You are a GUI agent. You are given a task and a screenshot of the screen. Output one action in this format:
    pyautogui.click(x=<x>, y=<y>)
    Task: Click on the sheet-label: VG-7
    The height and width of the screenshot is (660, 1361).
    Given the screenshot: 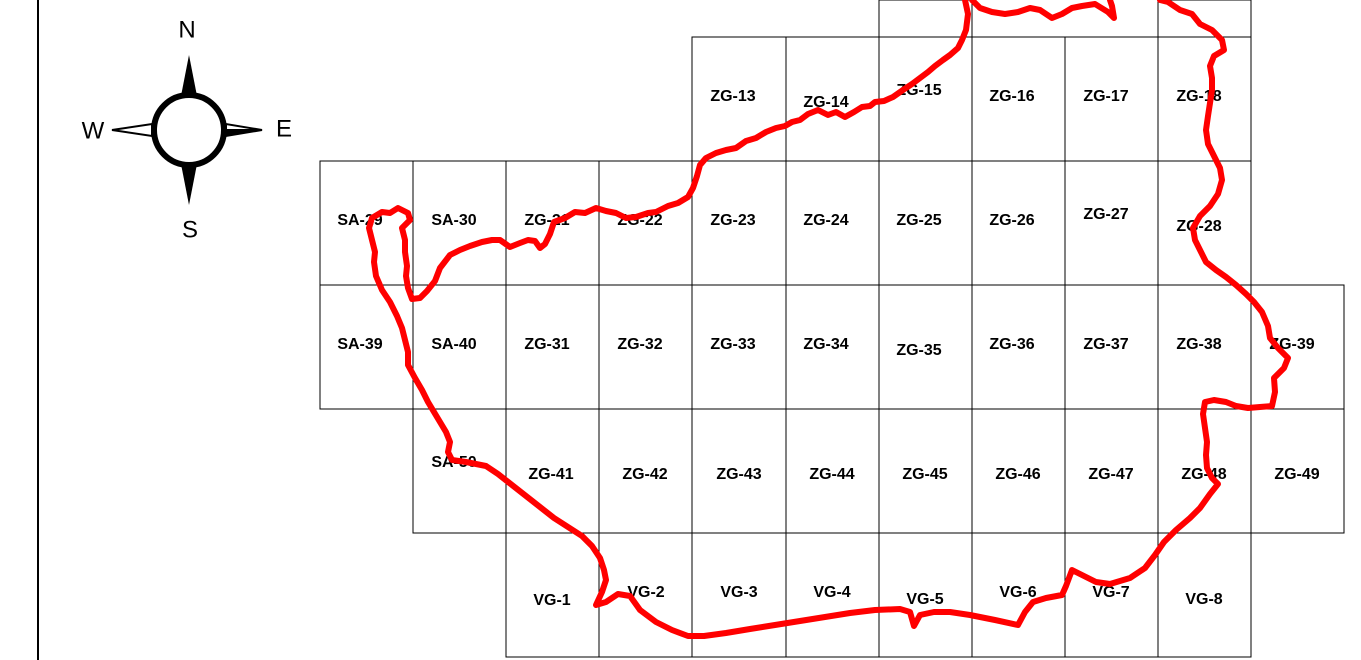 What is the action you would take?
    pyautogui.click(x=1110, y=592)
    